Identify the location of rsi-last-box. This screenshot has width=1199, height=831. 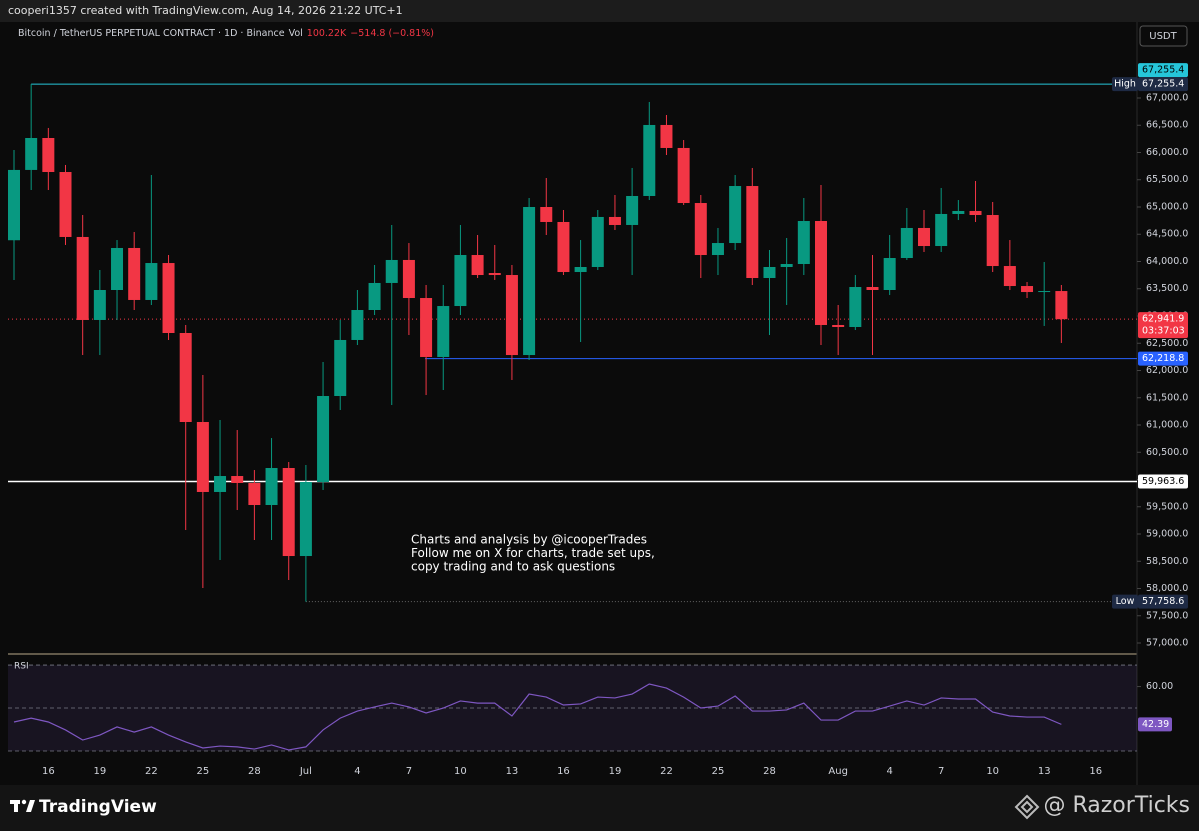
(1155, 724).